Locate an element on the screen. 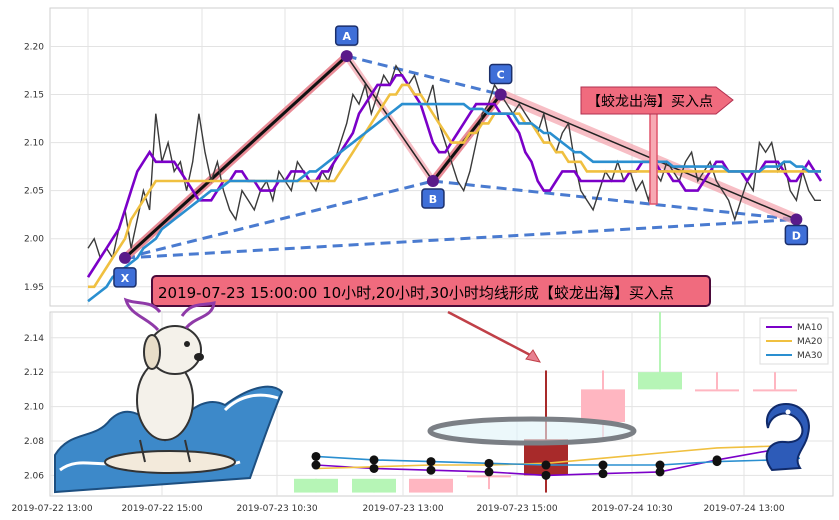  legend-entry-ma10: MA10 is located at coordinates (810, 328).